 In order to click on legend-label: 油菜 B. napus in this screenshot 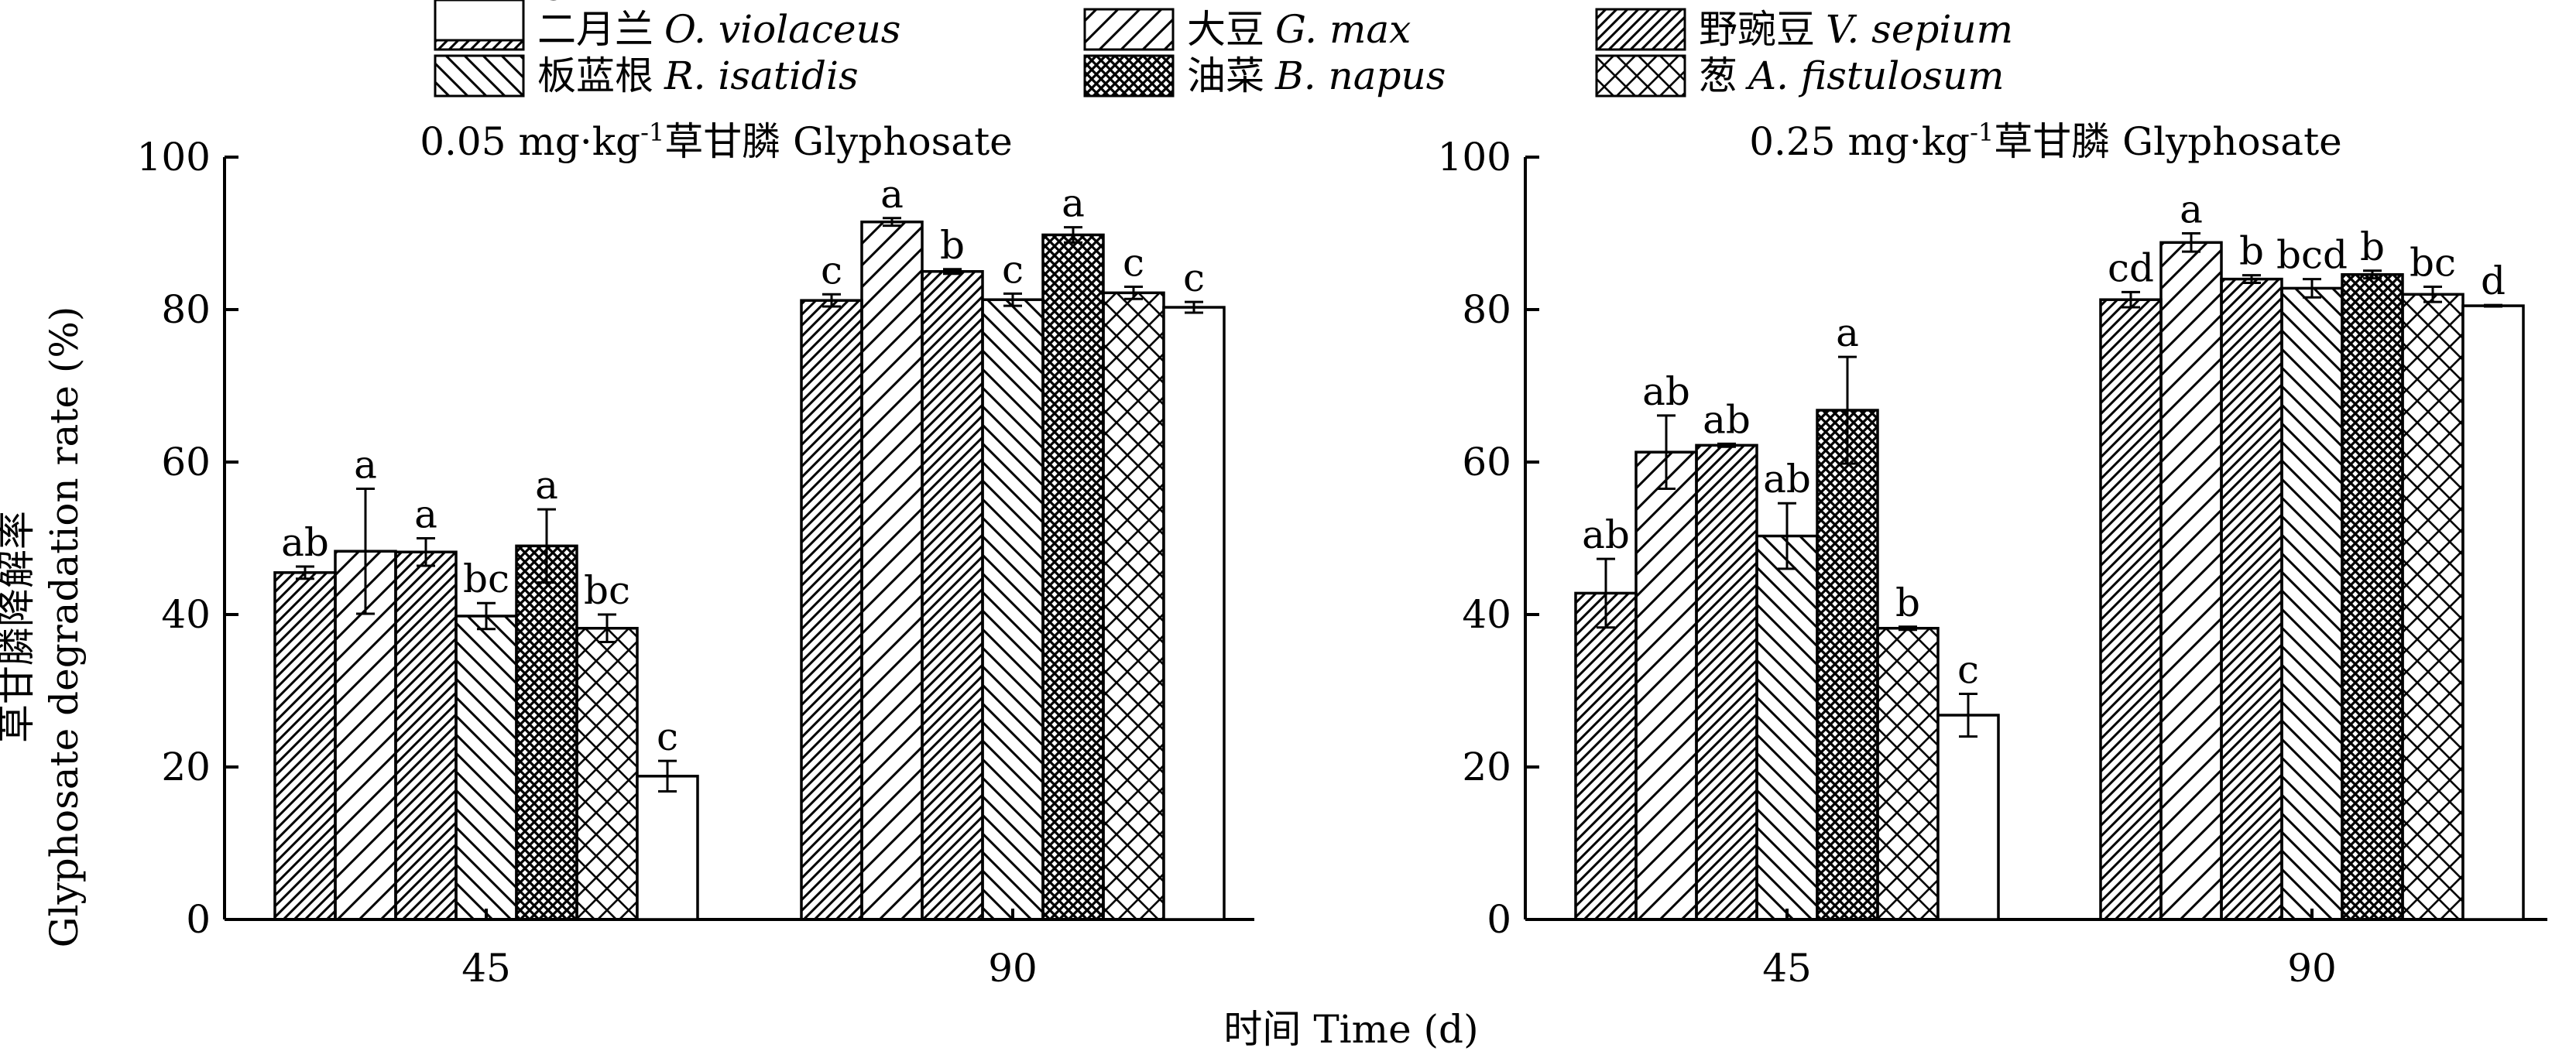, I will do `click(1316, 75)`.